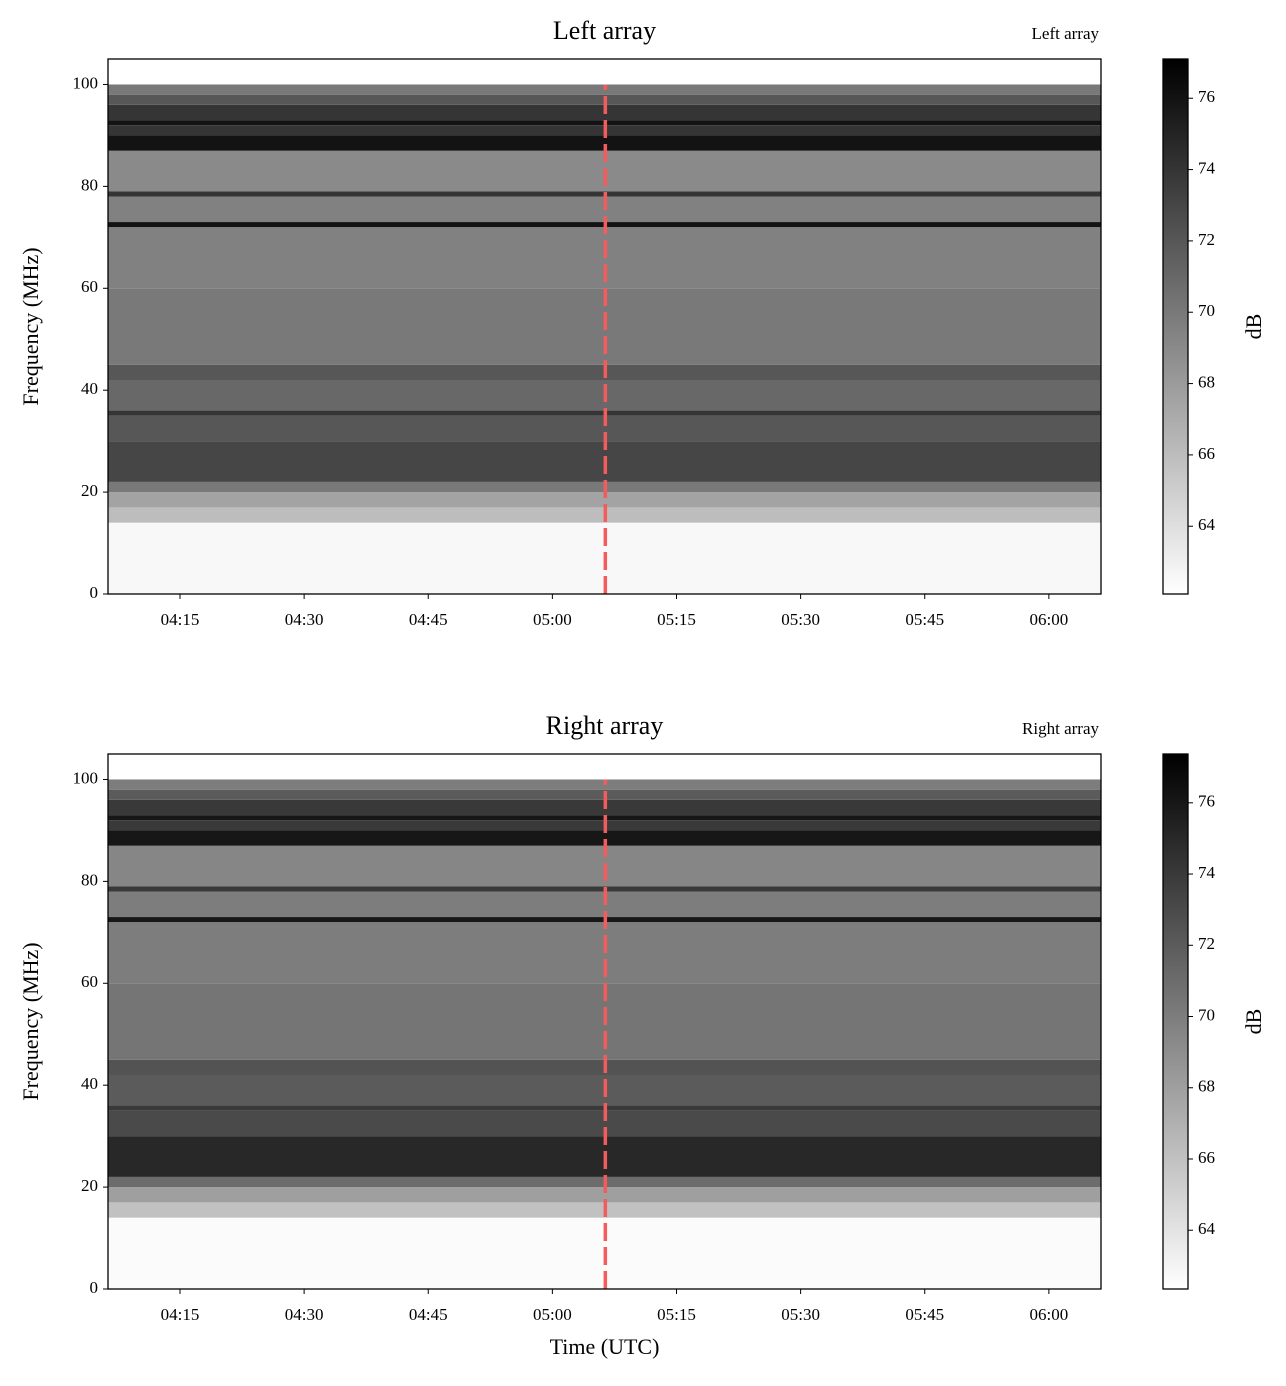 This screenshot has height=1386, width=1286. What do you see at coordinates (605, 725) in the screenshot?
I see `chart-title: Right array` at bounding box center [605, 725].